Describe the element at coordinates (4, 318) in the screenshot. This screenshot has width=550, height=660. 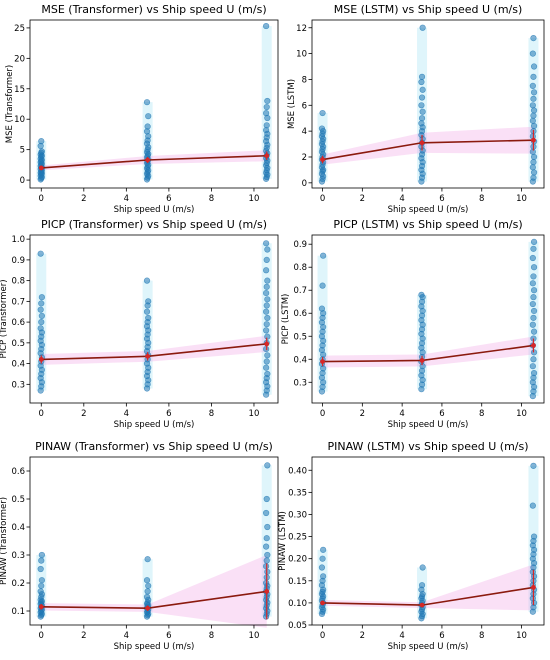
I see `y-axis-label: PICP (Transformer)` at that location.